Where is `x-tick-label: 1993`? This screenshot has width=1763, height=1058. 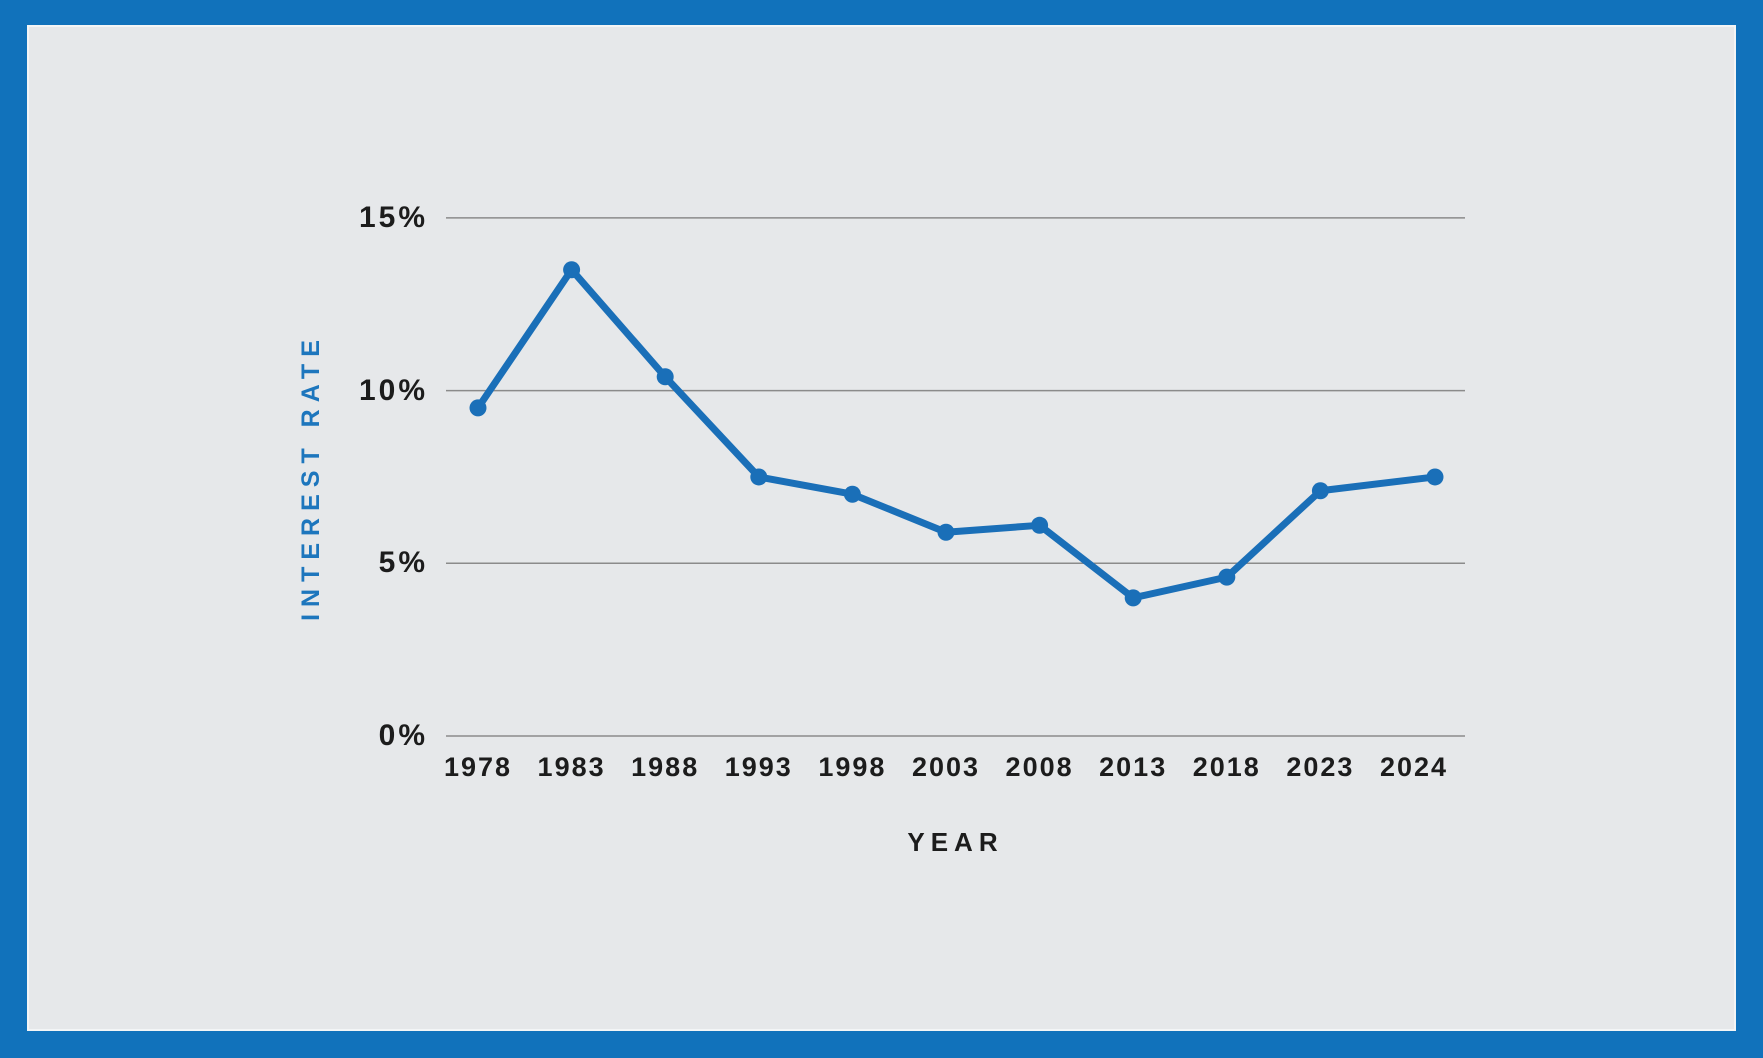
x-tick-label: 1993 is located at coordinates (758, 767).